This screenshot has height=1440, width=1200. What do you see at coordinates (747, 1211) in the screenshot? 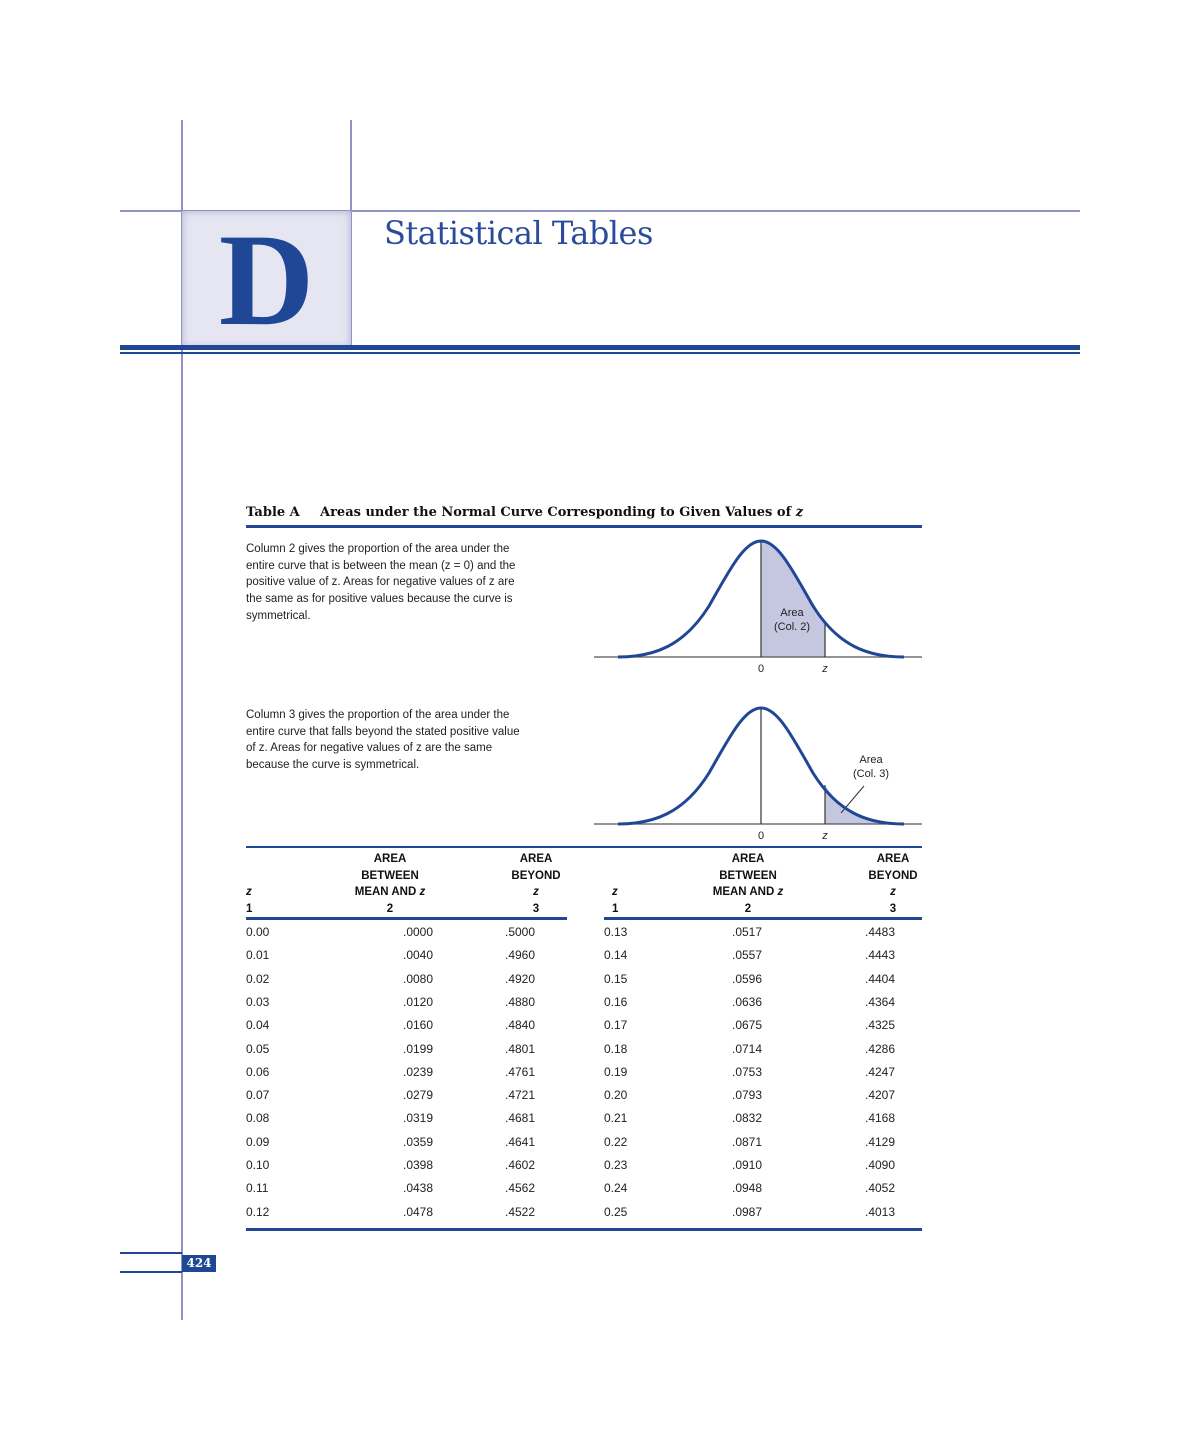
I see `area-between: .0987` at bounding box center [747, 1211].